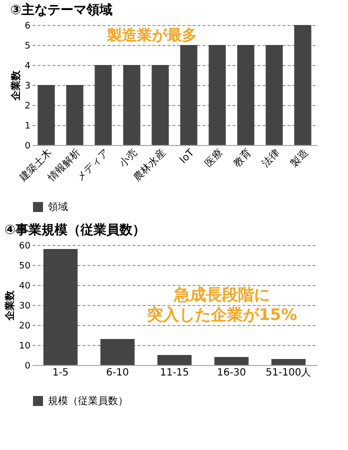  Describe the element at coordinates (117, 373) in the screenshot. I see `x-tick-label: 6-10` at that location.